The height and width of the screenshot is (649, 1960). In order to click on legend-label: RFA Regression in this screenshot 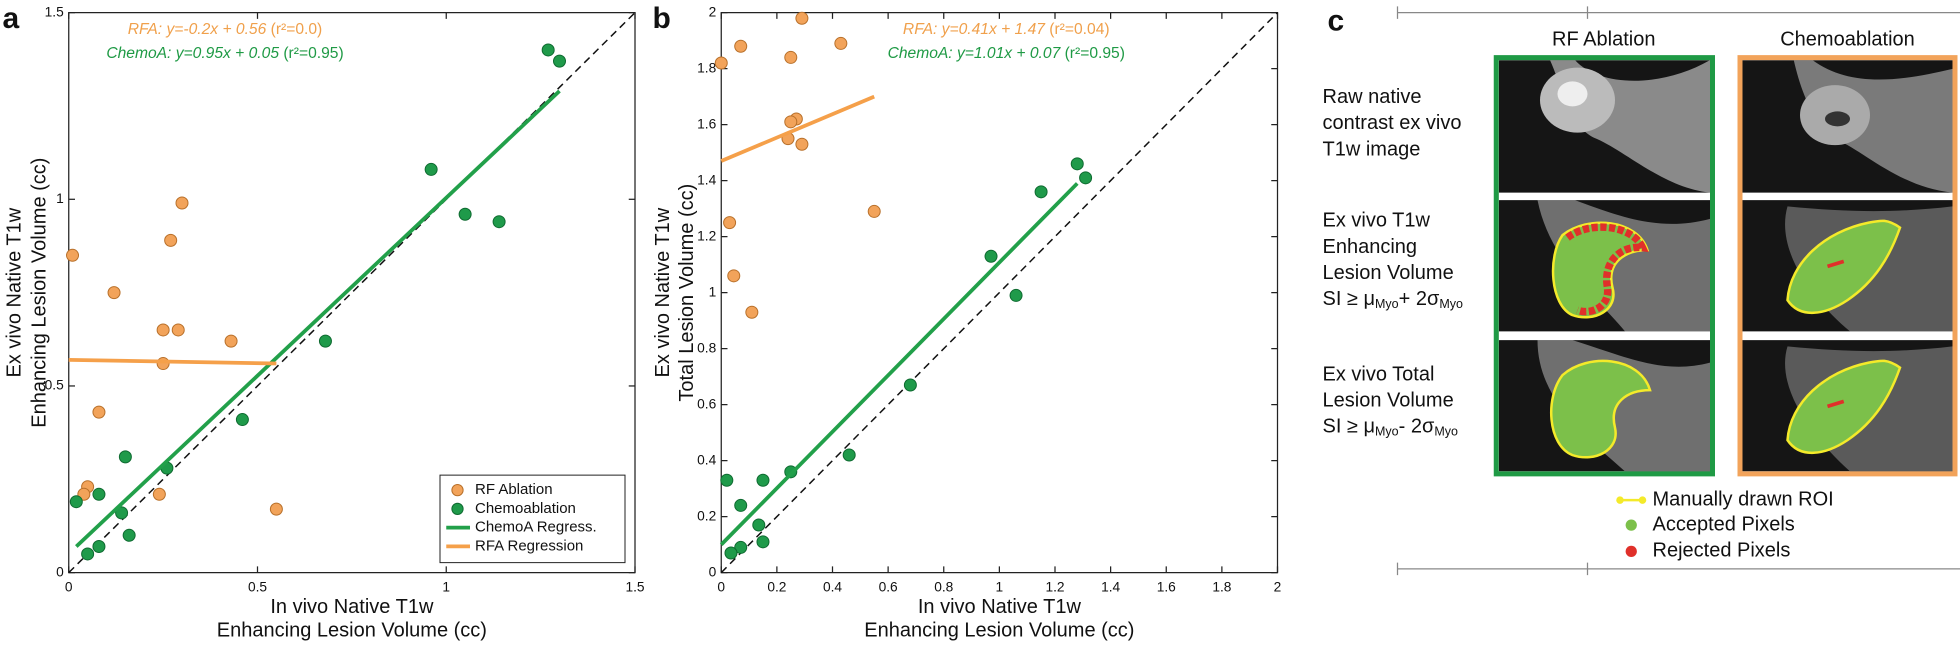, I will do `click(529, 545)`.